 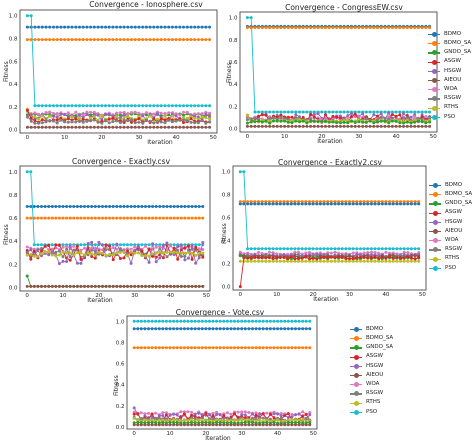 What do you see at coordinates (380, 338) in the screenshot?
I see `legend-label: BDMO_SA` at bounding box center [380, 338].